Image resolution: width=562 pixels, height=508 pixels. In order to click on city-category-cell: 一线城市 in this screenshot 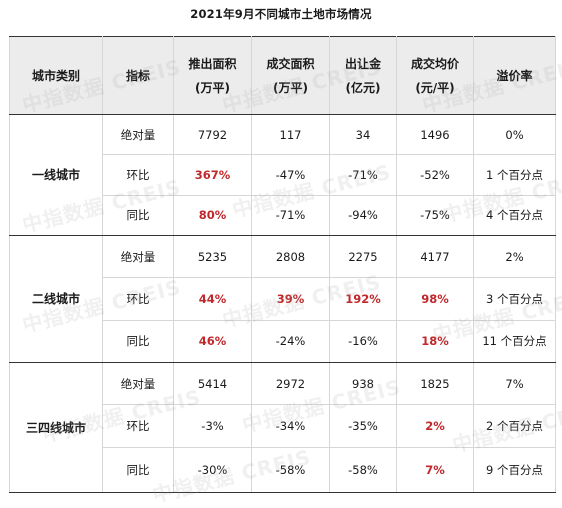, I will do `click(56, 175)`.